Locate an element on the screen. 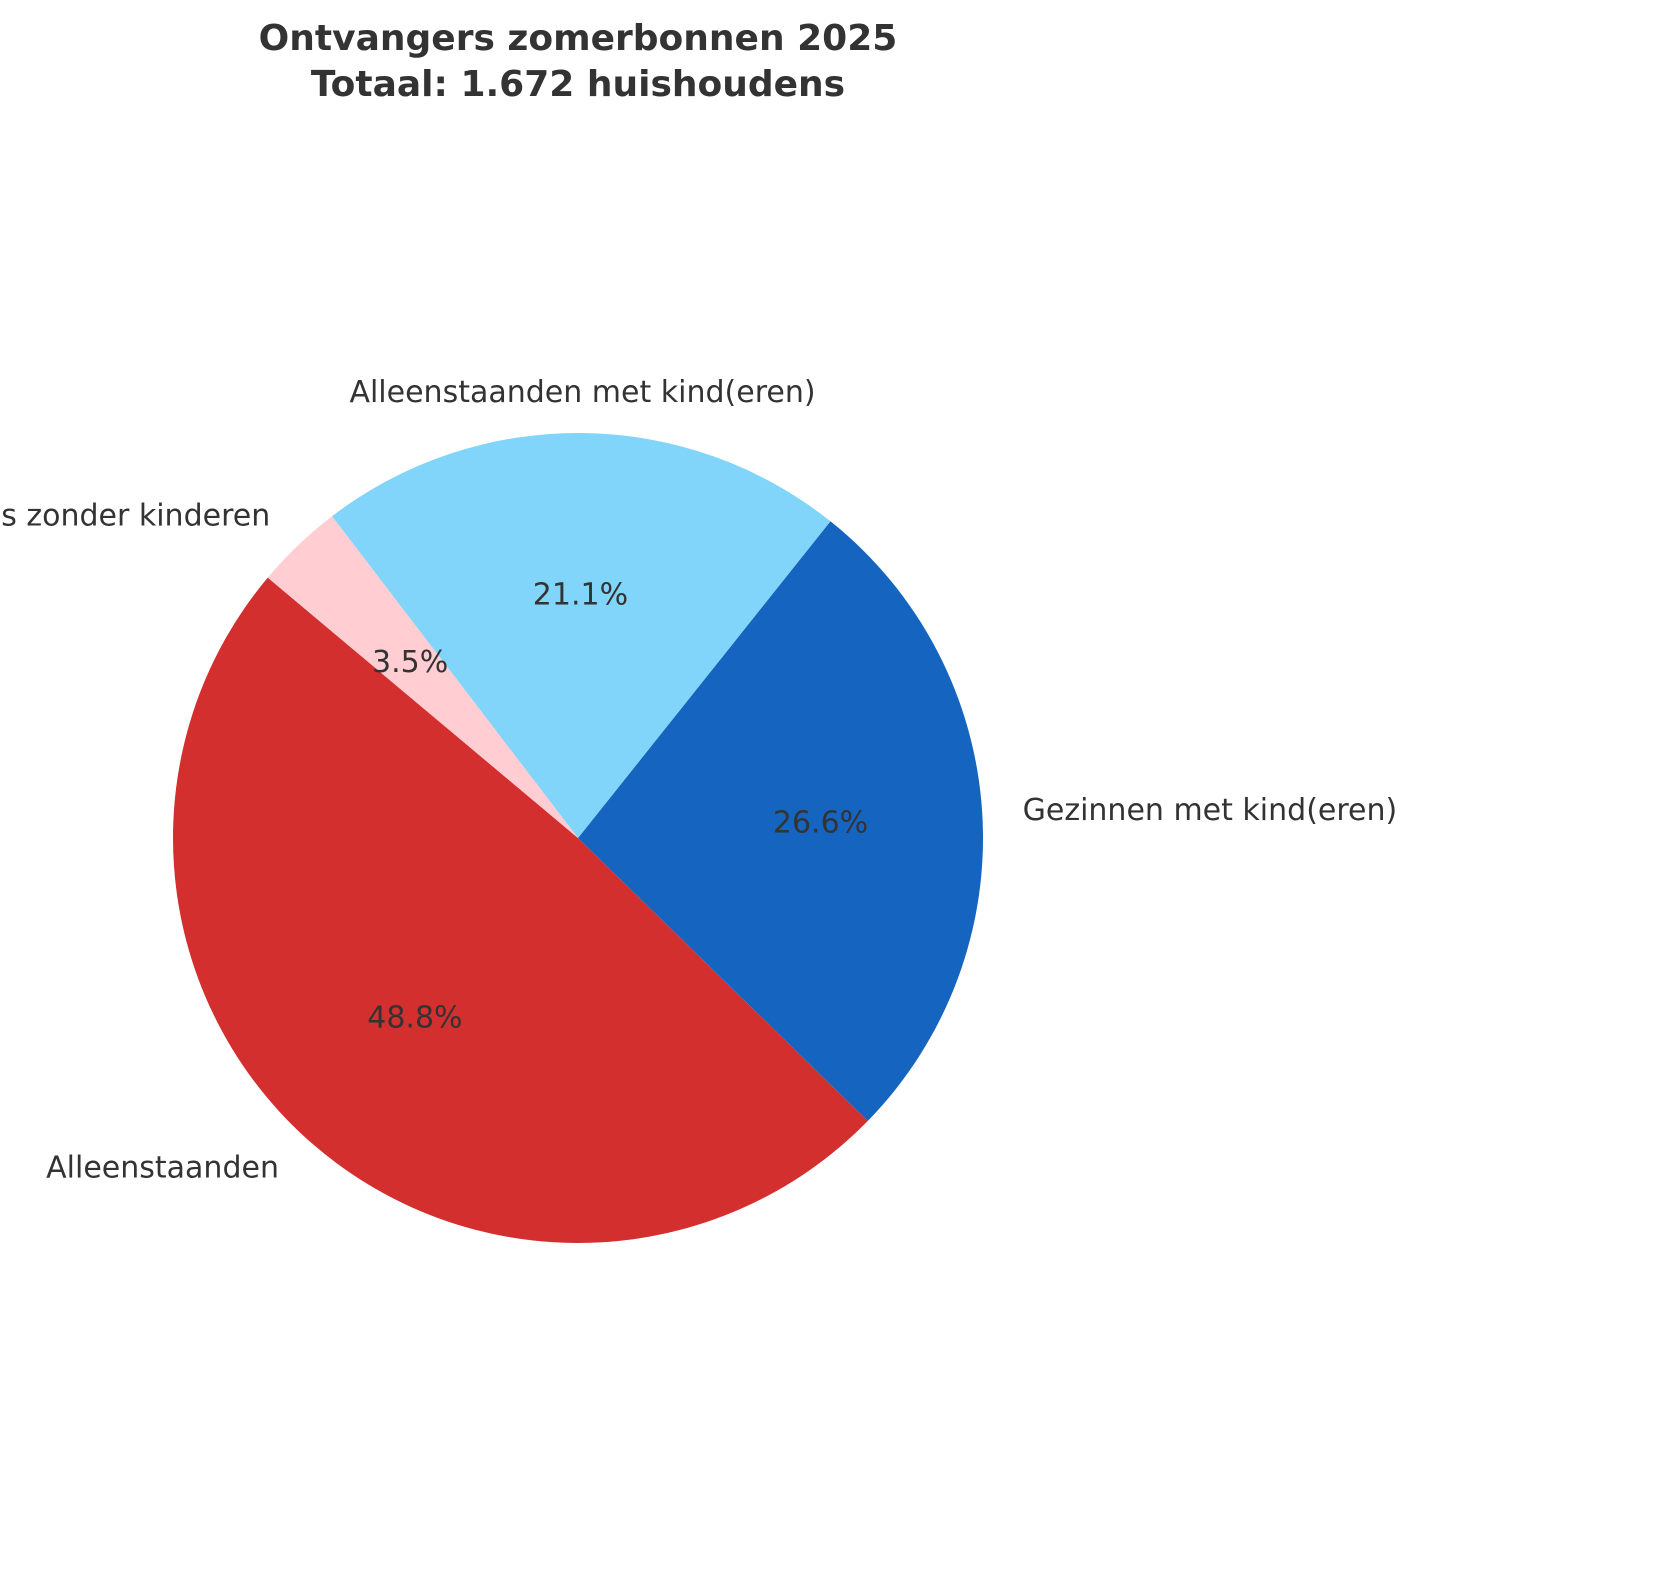  pie-percent-label-gezinnen-met-kind-eren: 26.6% is located at coordinates (820, 822).